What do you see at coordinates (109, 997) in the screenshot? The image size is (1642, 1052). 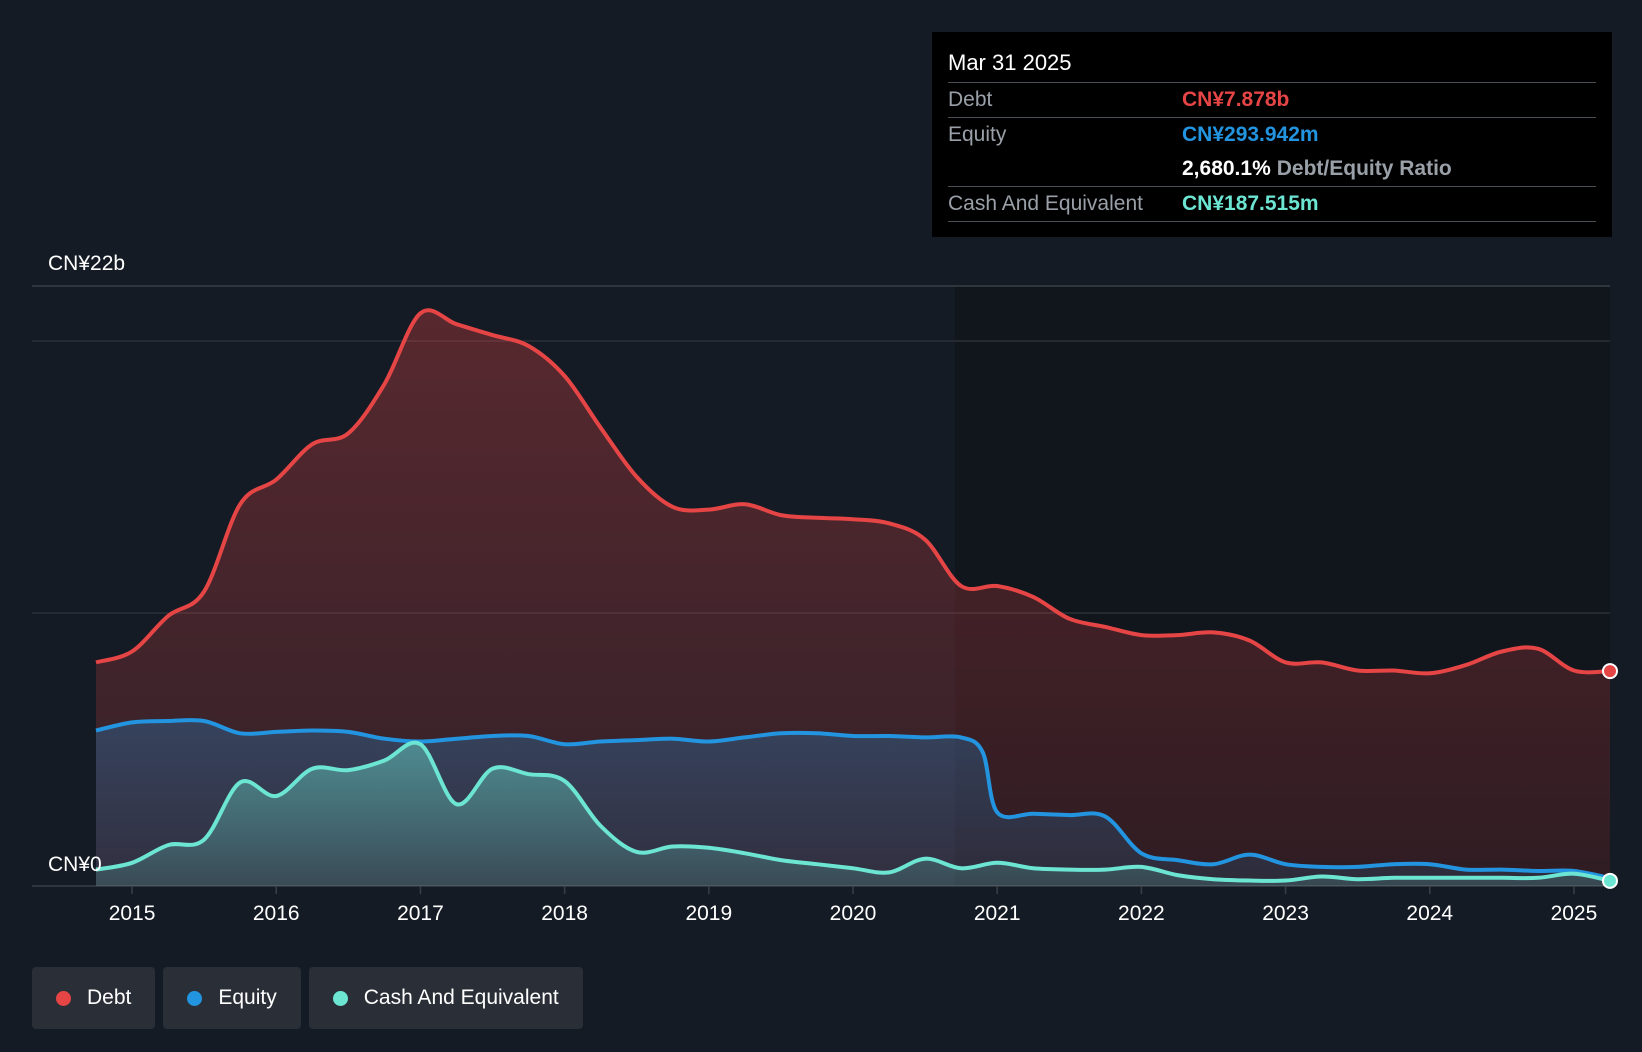 I see `legend-debt-label: Debt` at bounding box center [109, 997].